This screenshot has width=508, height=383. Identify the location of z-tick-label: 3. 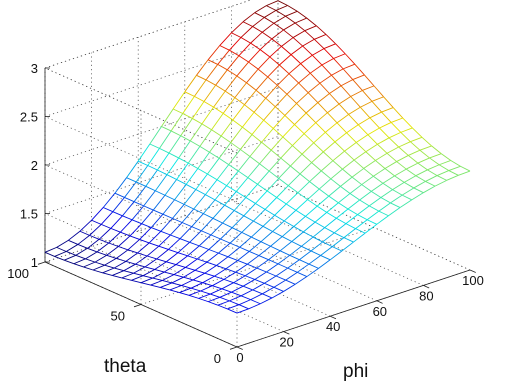
(34, 68).